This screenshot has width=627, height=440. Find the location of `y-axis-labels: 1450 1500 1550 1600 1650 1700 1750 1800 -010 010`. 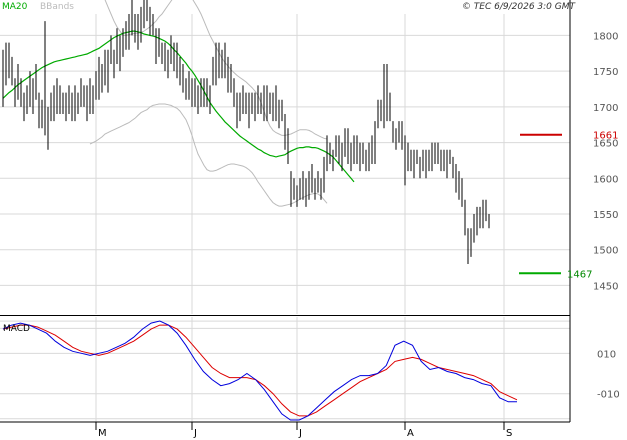

y-axis-labels: 1450 1500 1550 1600 1650 1700 1750 1800 -010 010 is located at coordinates (606, 215).